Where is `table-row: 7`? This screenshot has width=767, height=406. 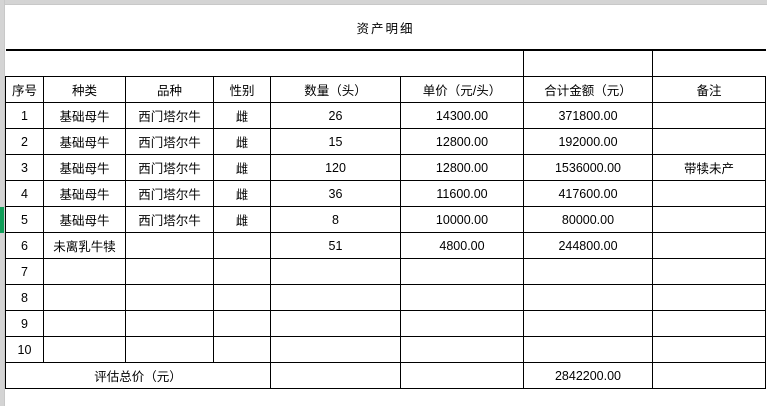 table-row: 7 is located at coordinates (386, 271).